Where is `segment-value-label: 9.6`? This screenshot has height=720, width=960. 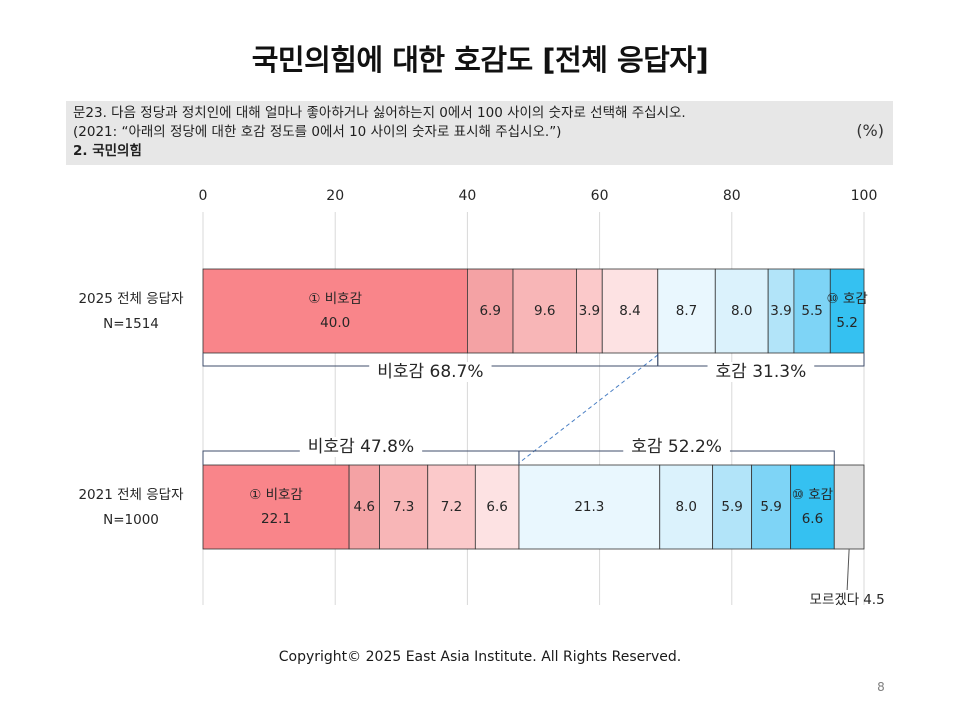
segment-value-label: 9.6 is located at coordinates (544, 311).